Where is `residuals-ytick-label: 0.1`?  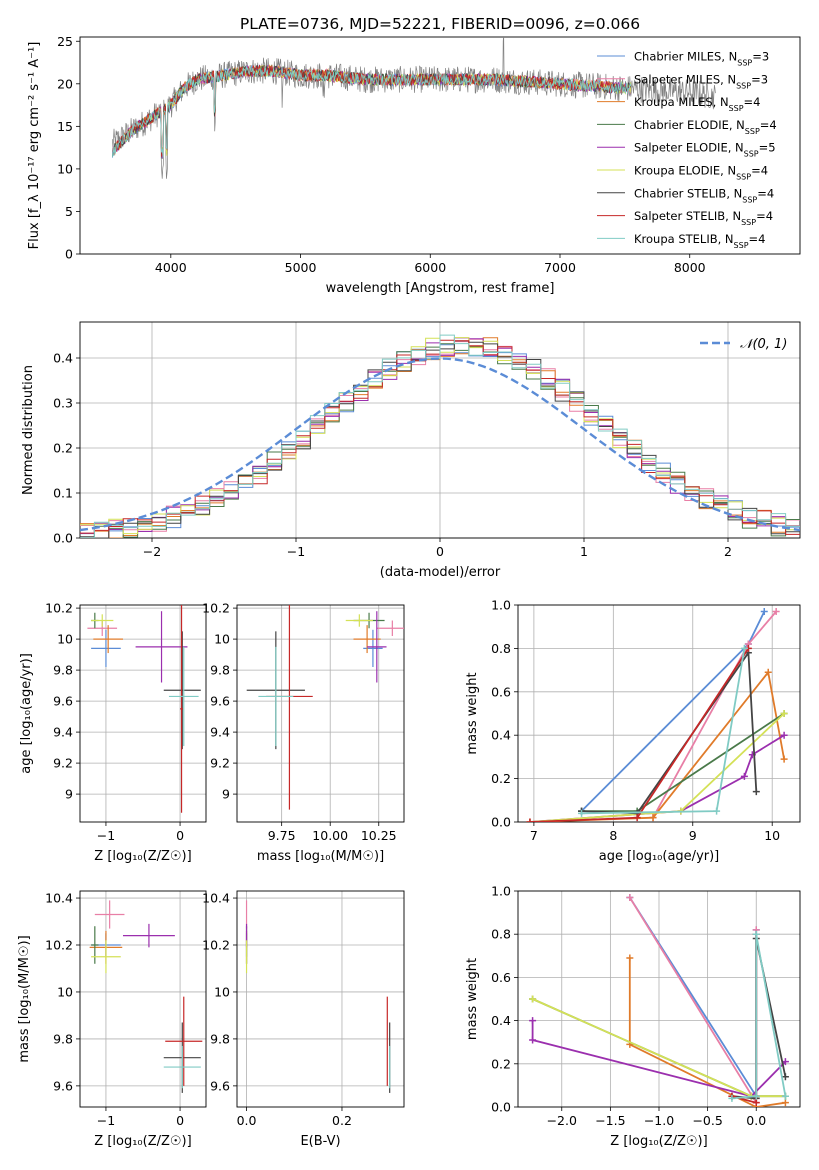 residuals-ytick-label: 0.1 is located at coordinates (63, 493).